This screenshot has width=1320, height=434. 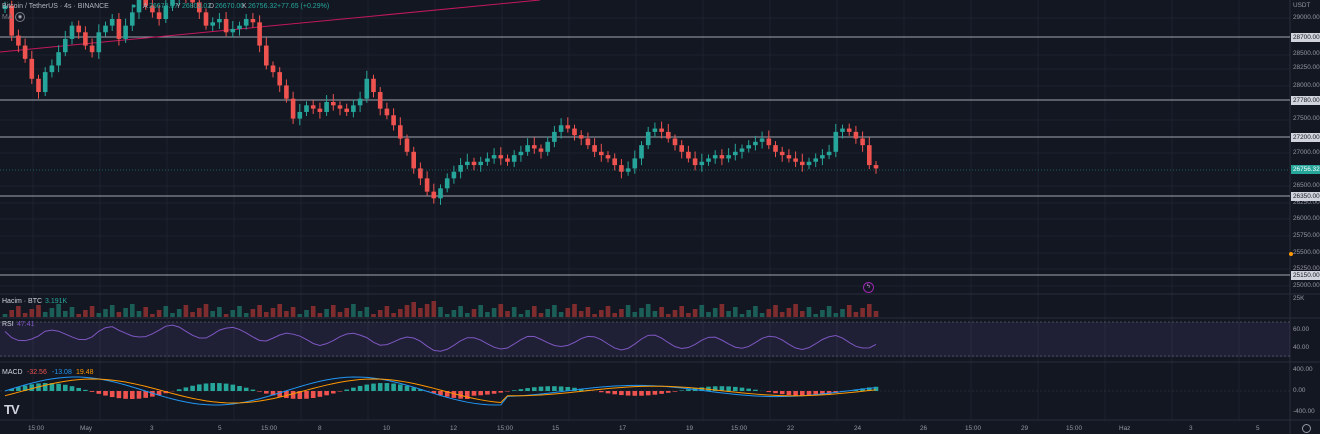 What do you see at coordinates (1305, 37) in the screenshot?
I see `level-box: 28700.00` at bounding box center [1305, 37].